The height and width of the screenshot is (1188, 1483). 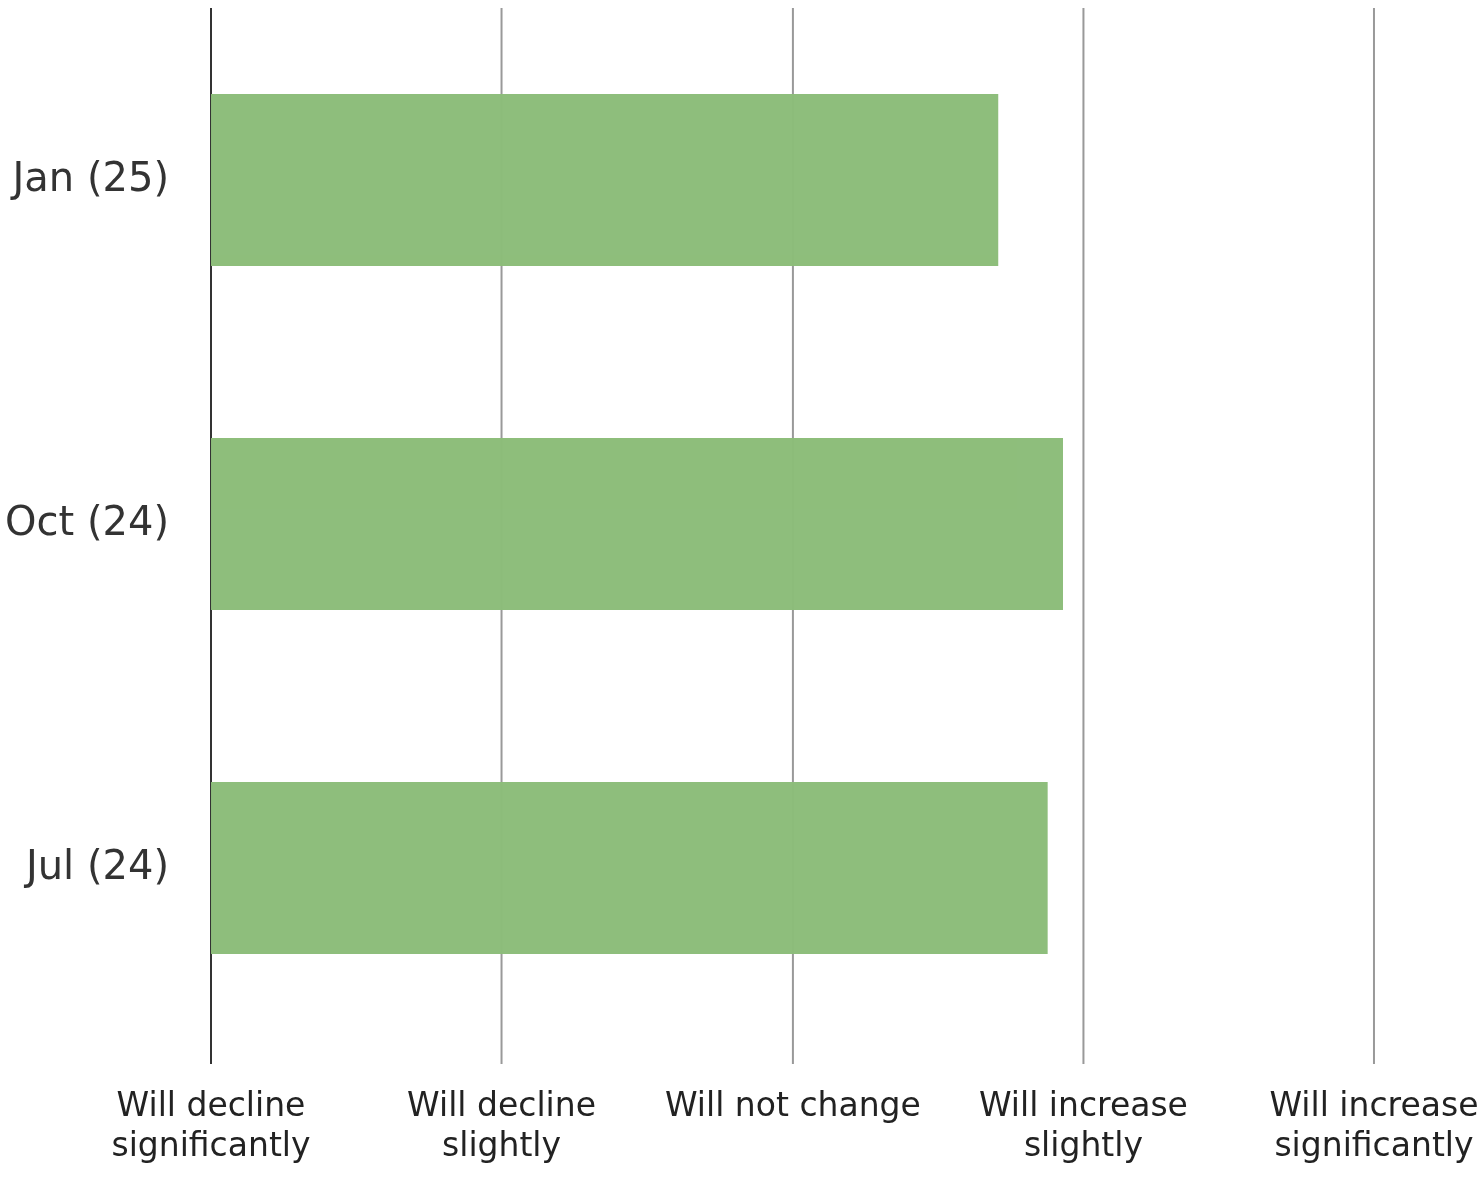 What do you see at coordinates (89, 177) in the screenshot?
I see `y-tick-label: Jan (25)` at bounding box center [89, 177].